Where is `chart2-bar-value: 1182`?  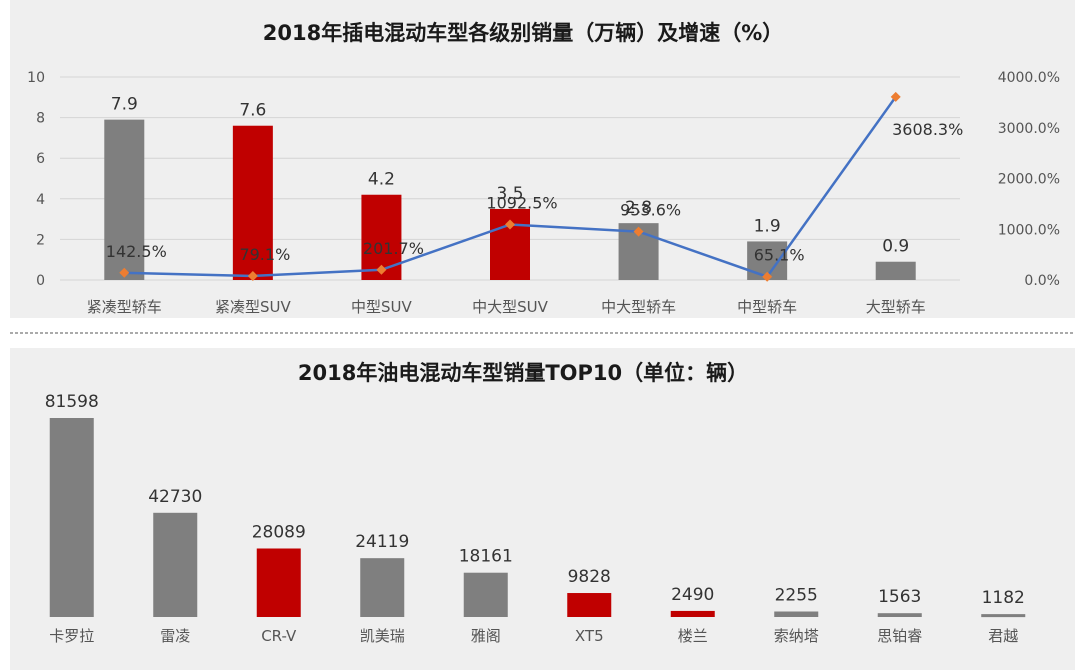
chart2-bar-value: 1182 is located at coordinates (1003, 598).